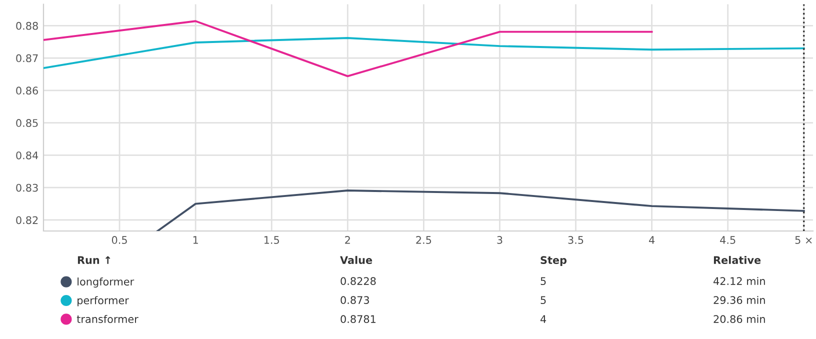 Image resolution: width=816 pixels, height=339 pixels. Describe the element at coordinates (119, 240) in the screenshot. I see `x-tick-label: 0.5` at that location.